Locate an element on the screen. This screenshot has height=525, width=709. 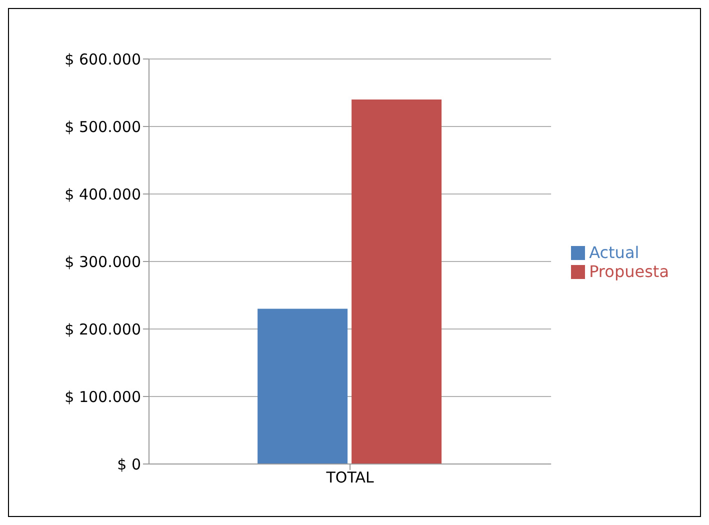
legend-label: Actual is located at coordinates (614, 252).